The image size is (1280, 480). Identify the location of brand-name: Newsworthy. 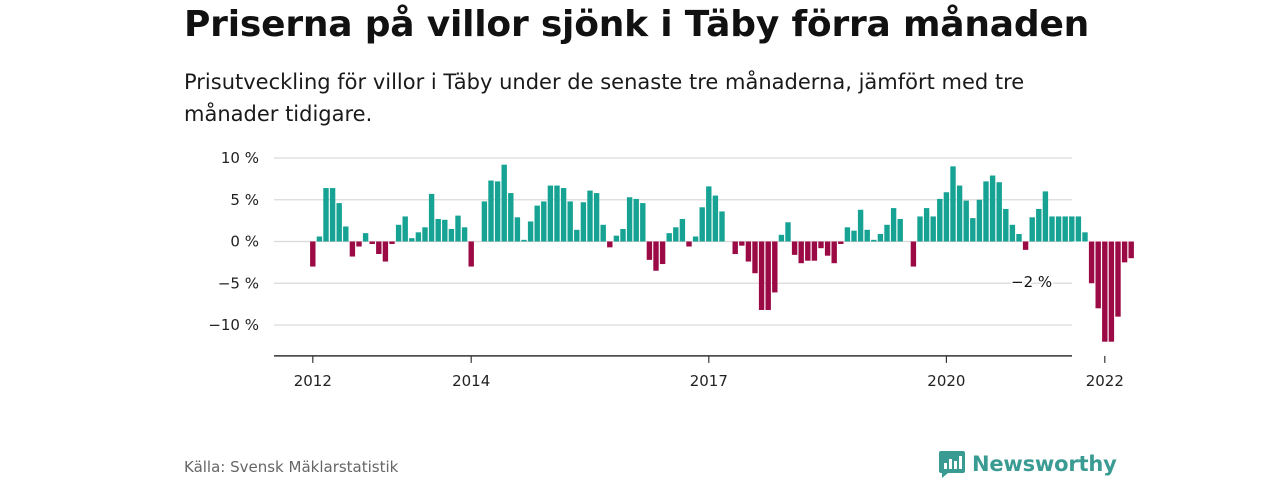
(1044, 464).